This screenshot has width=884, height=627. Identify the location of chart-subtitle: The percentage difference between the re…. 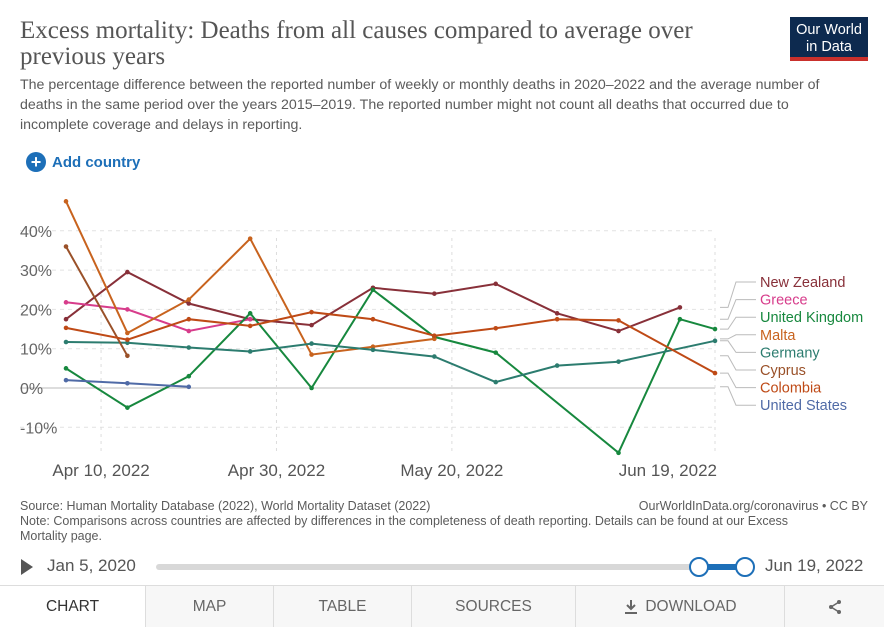
(420, 105).